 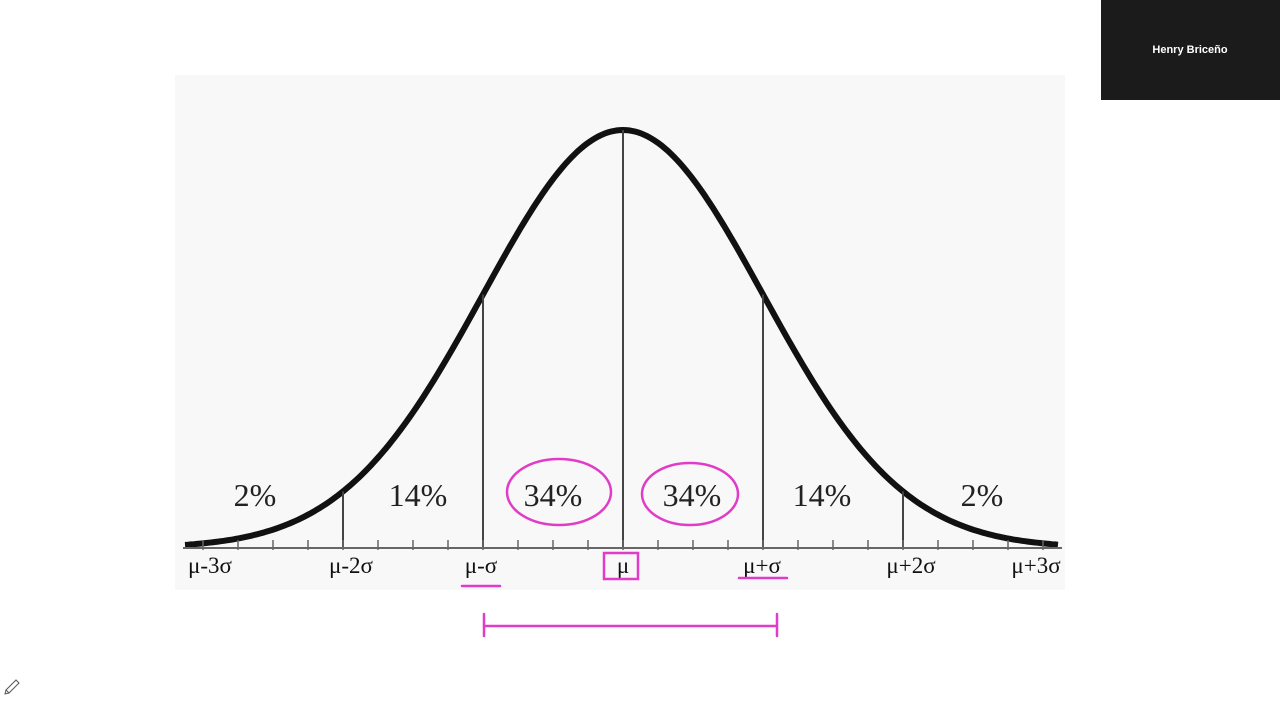 I want to click on axis-label: μ-2σ, so click(x=351, y=565).